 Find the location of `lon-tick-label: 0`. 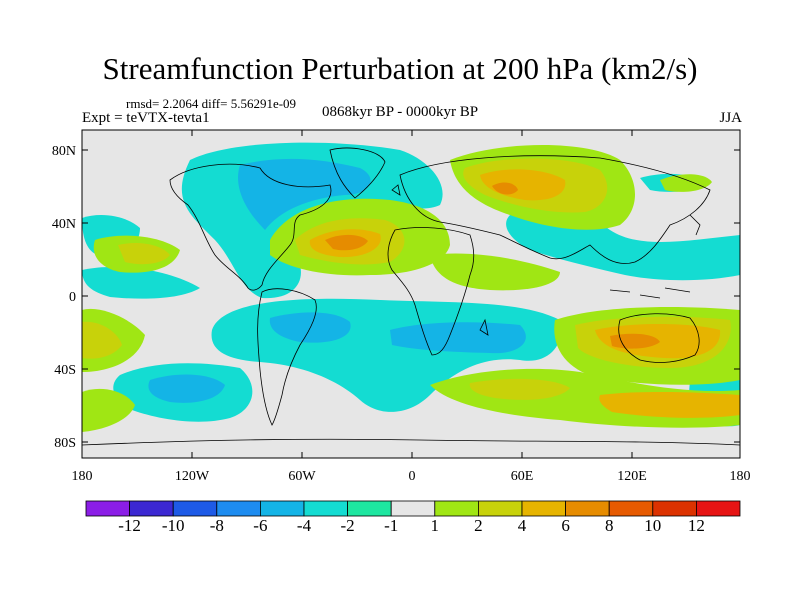

lon-tick-label: 0 is located at coordinates (412, 476).